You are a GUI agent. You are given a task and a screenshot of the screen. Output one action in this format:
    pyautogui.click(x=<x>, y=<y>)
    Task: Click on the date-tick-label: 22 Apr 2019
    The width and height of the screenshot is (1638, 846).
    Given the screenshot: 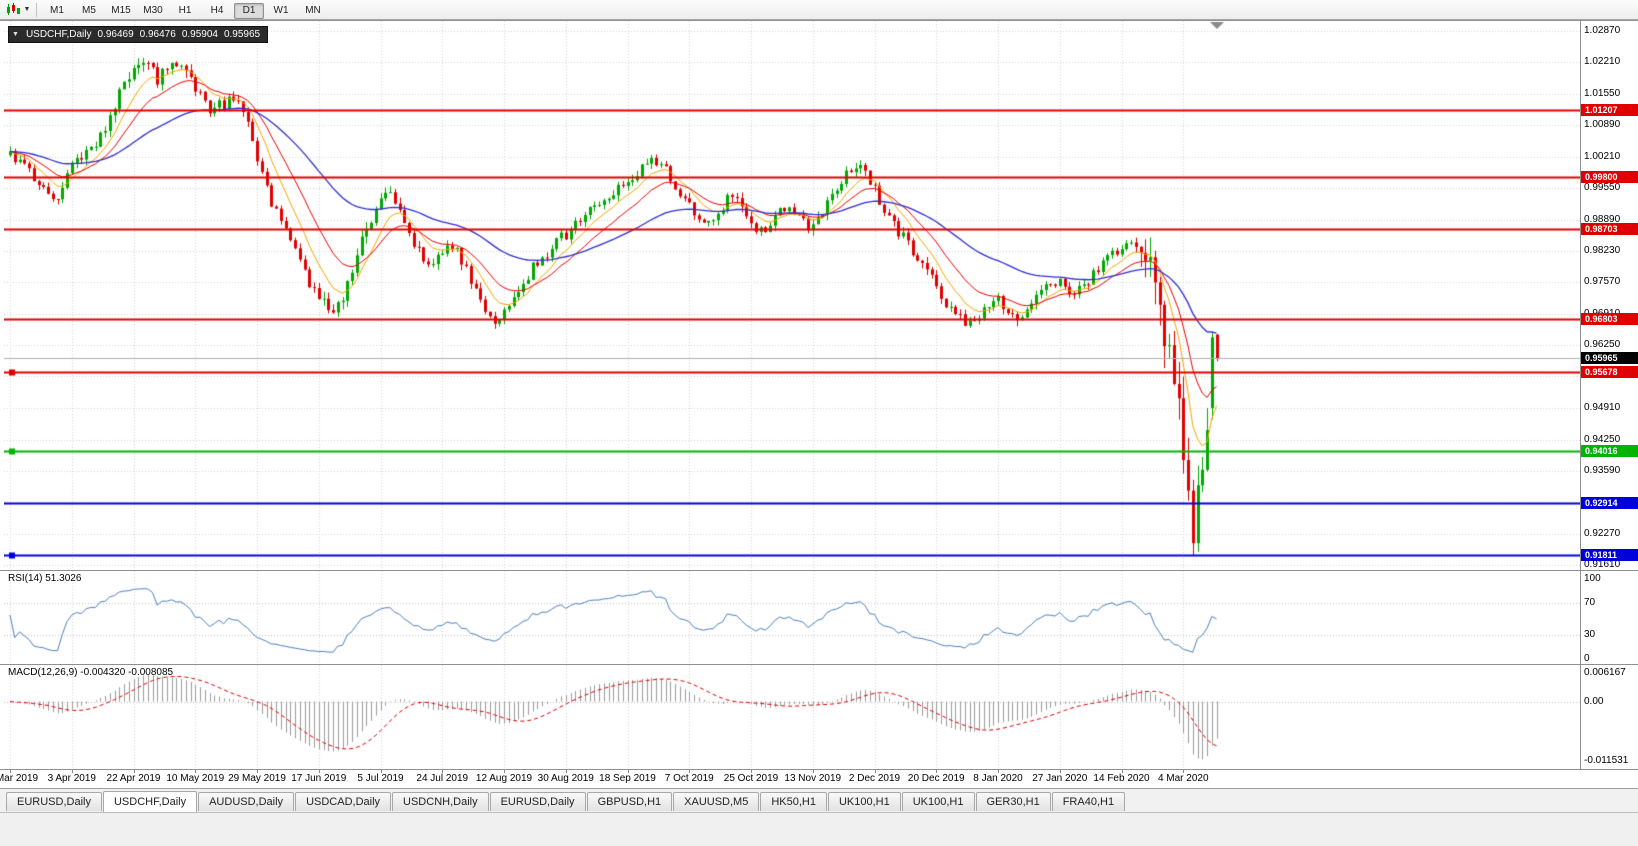 What is the action you would take?
    pyautogui.click(x=133, y=778)
    